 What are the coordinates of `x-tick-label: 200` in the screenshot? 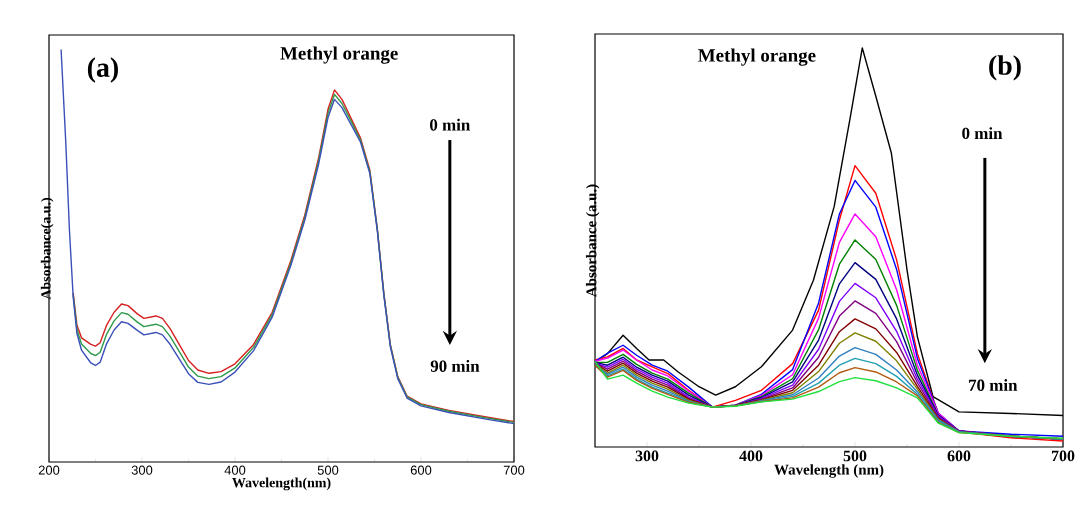 It's located at (49, 470).